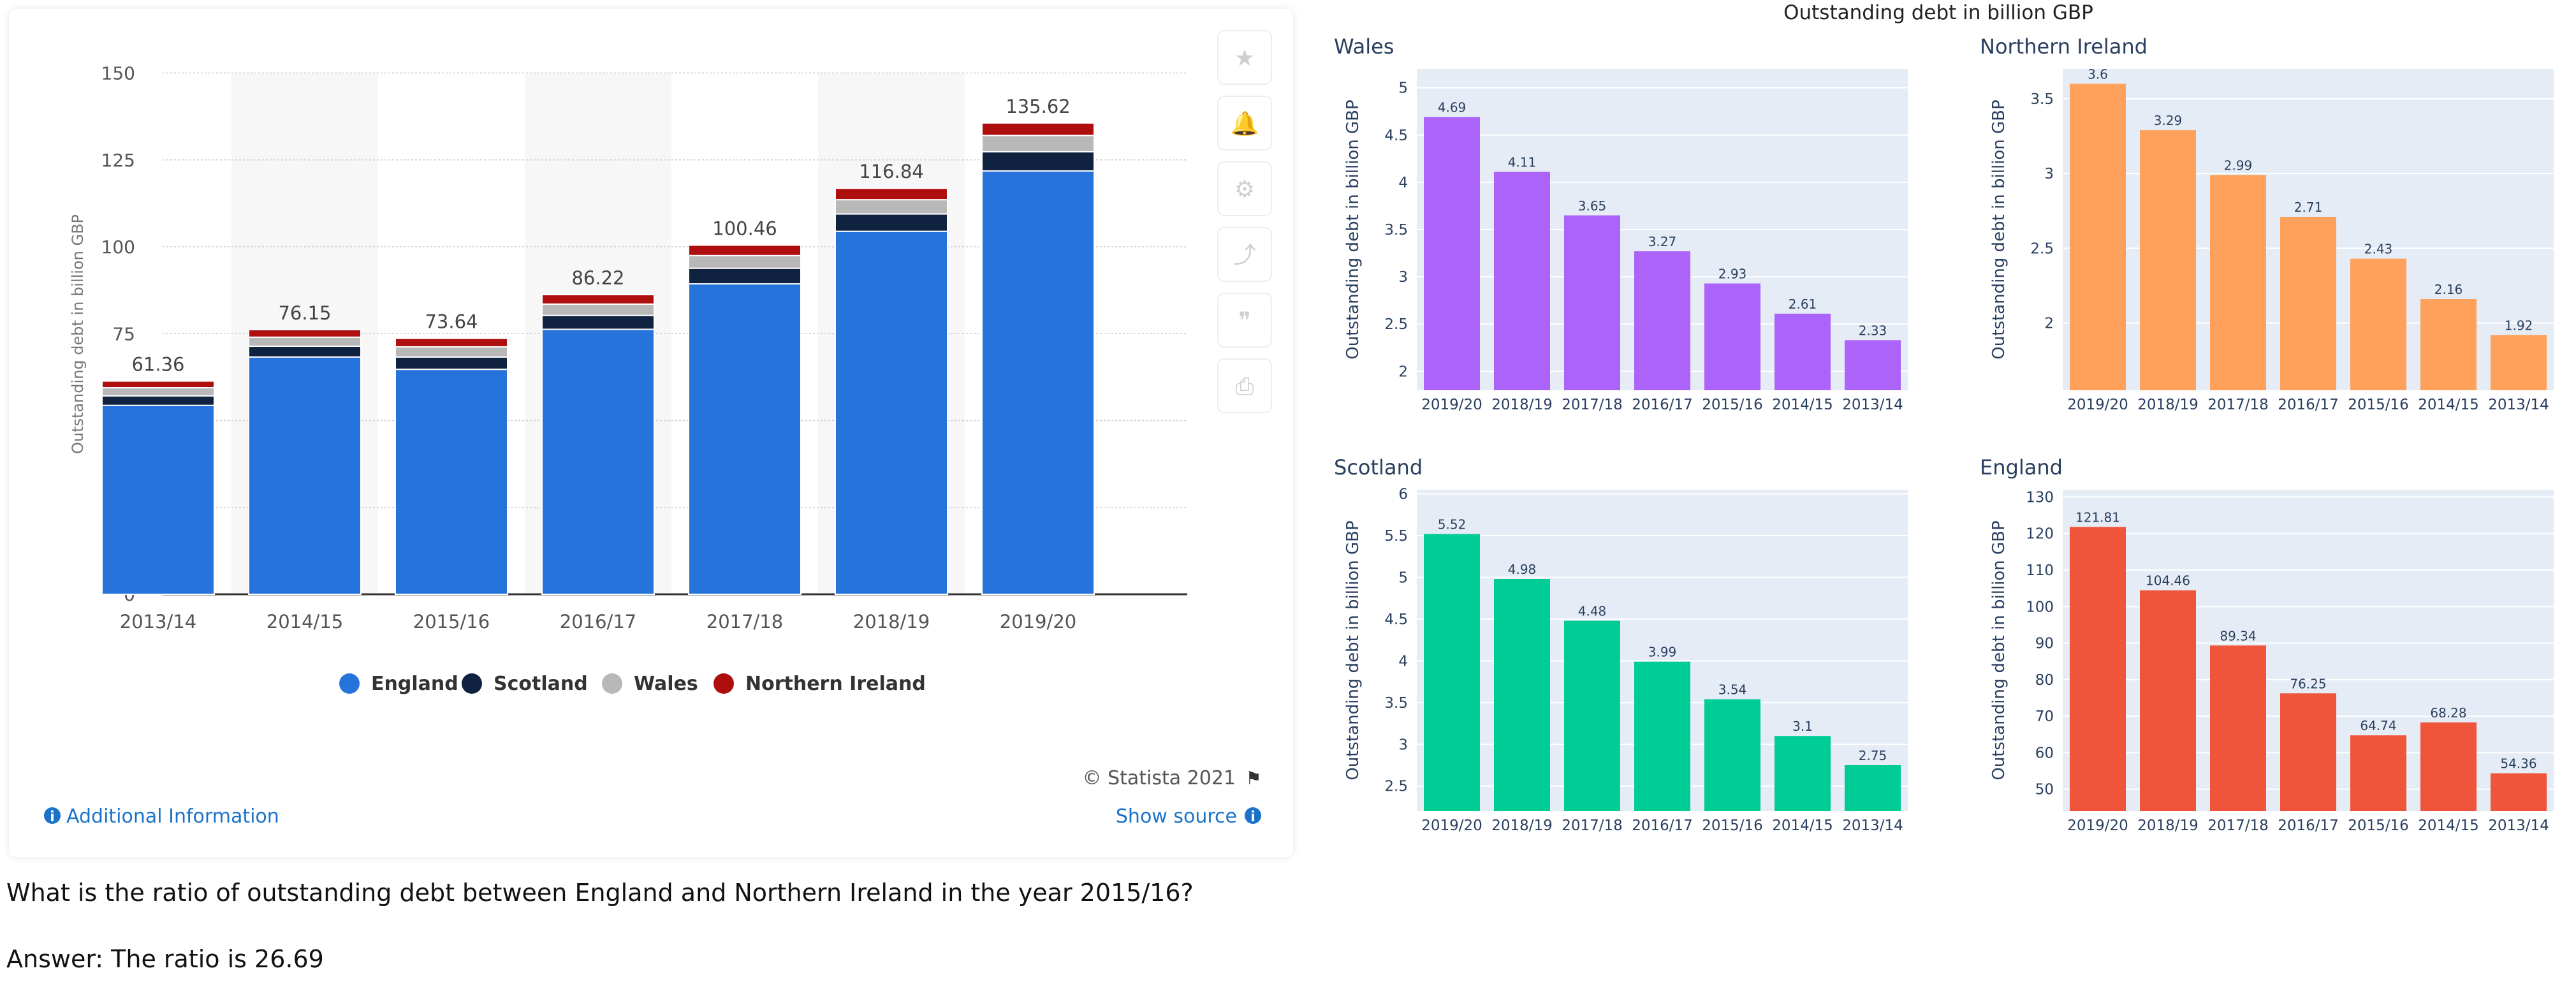 The image size is (2576, 989). Describe the element at coordinates (2040, 570) in the screenshot. I see `y-tick-label: 110` at that location.